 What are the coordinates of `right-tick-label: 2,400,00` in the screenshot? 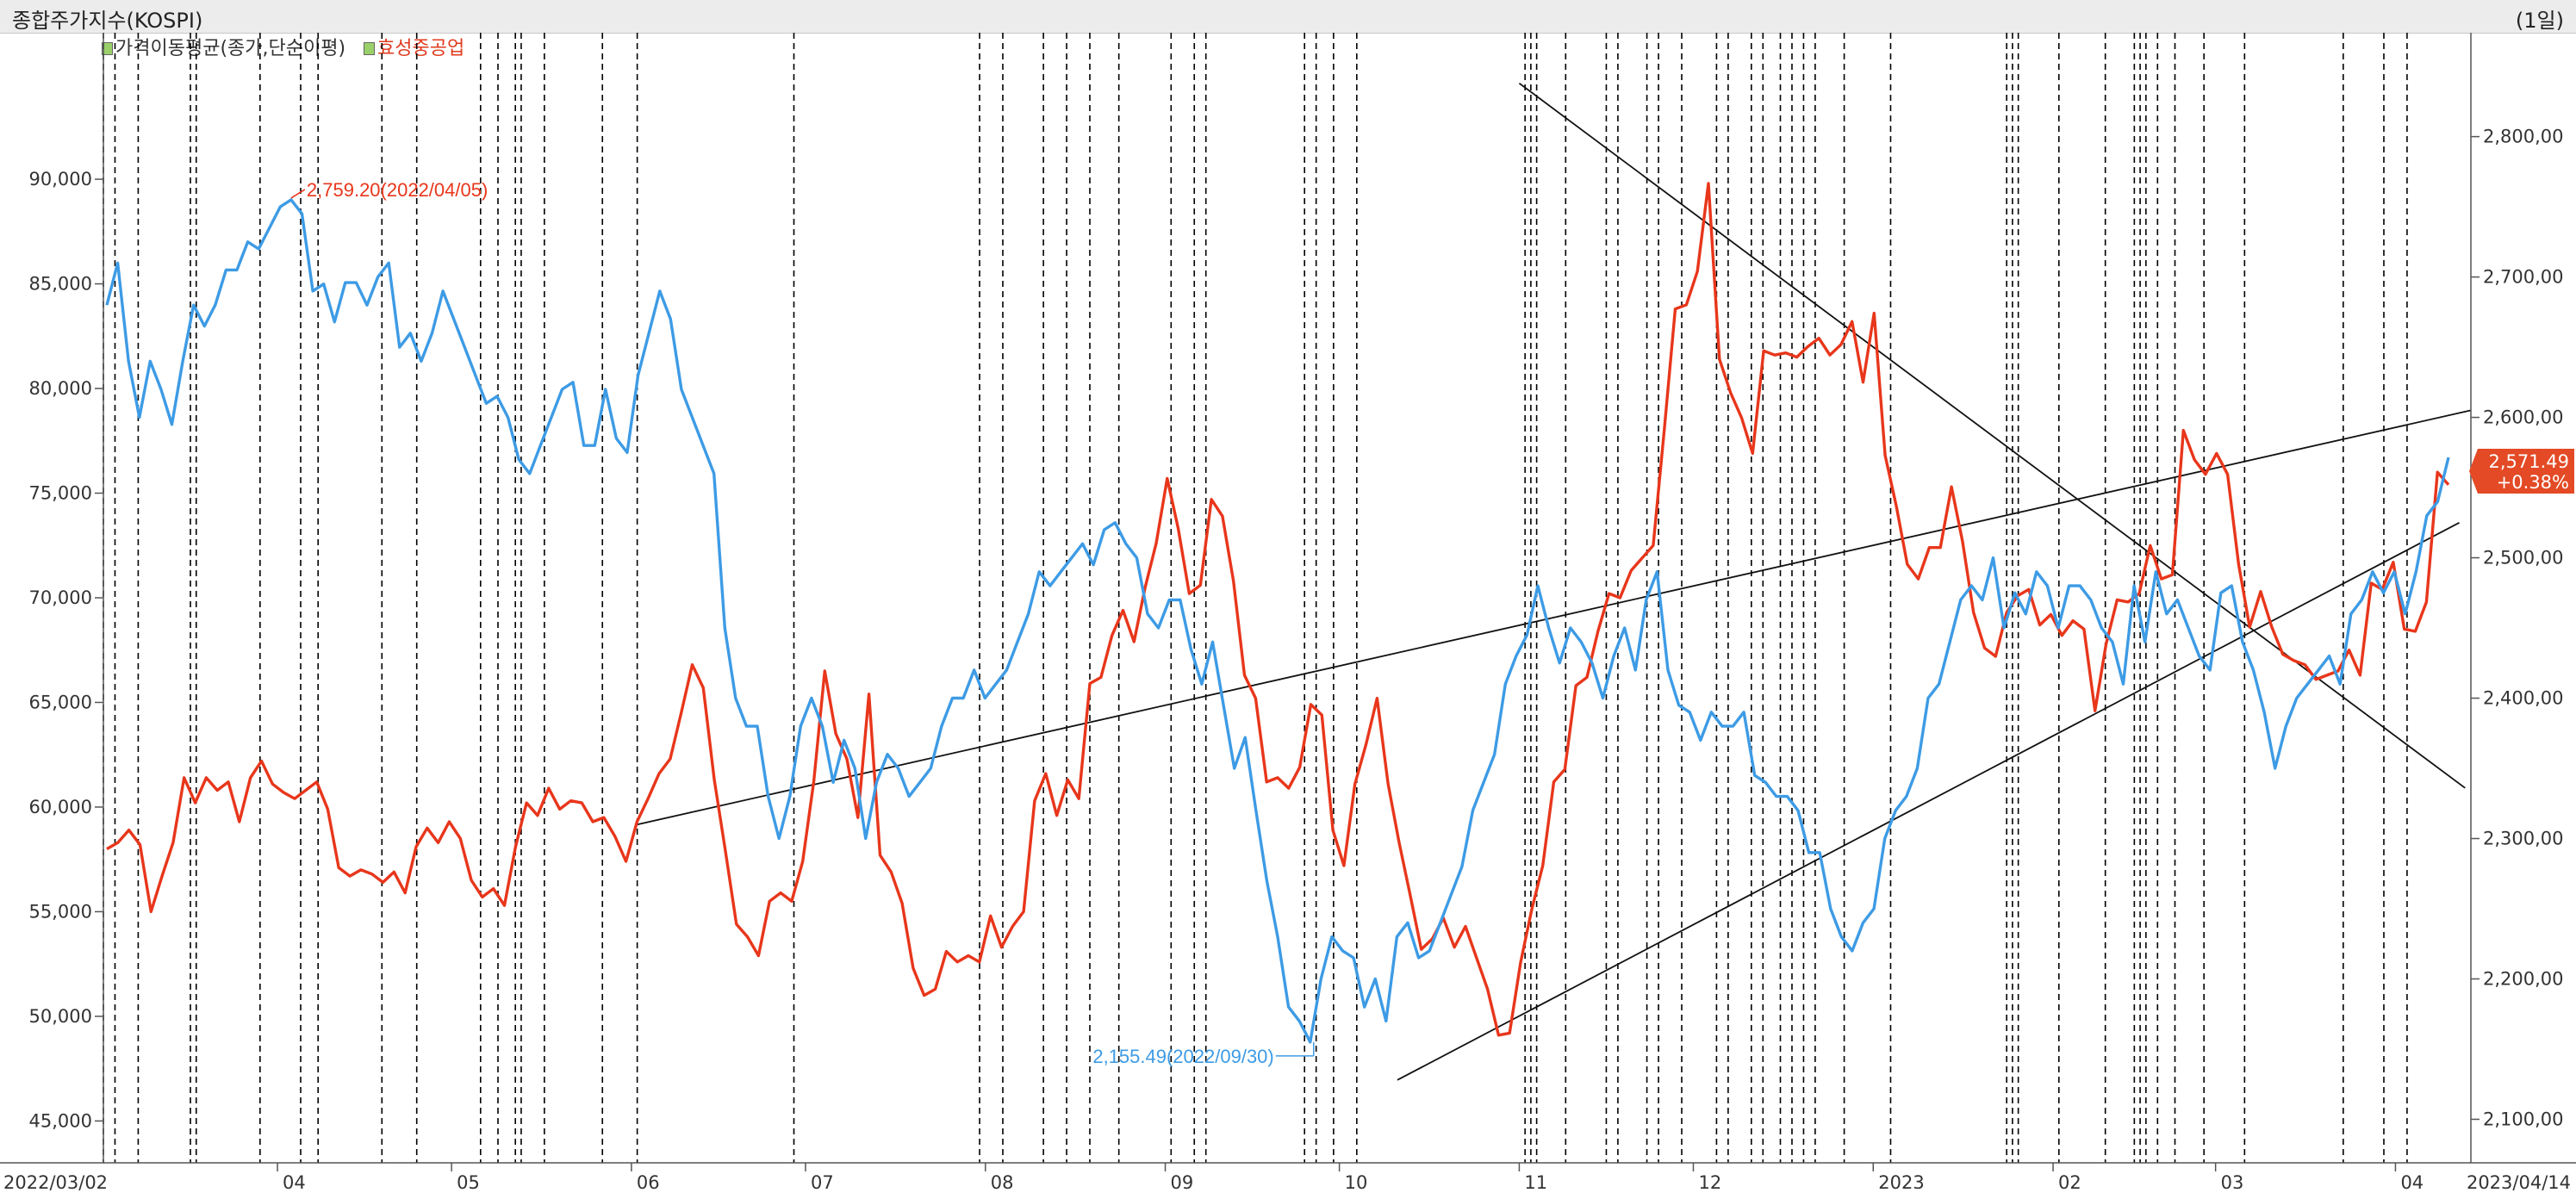 It's located at (2524, 698).